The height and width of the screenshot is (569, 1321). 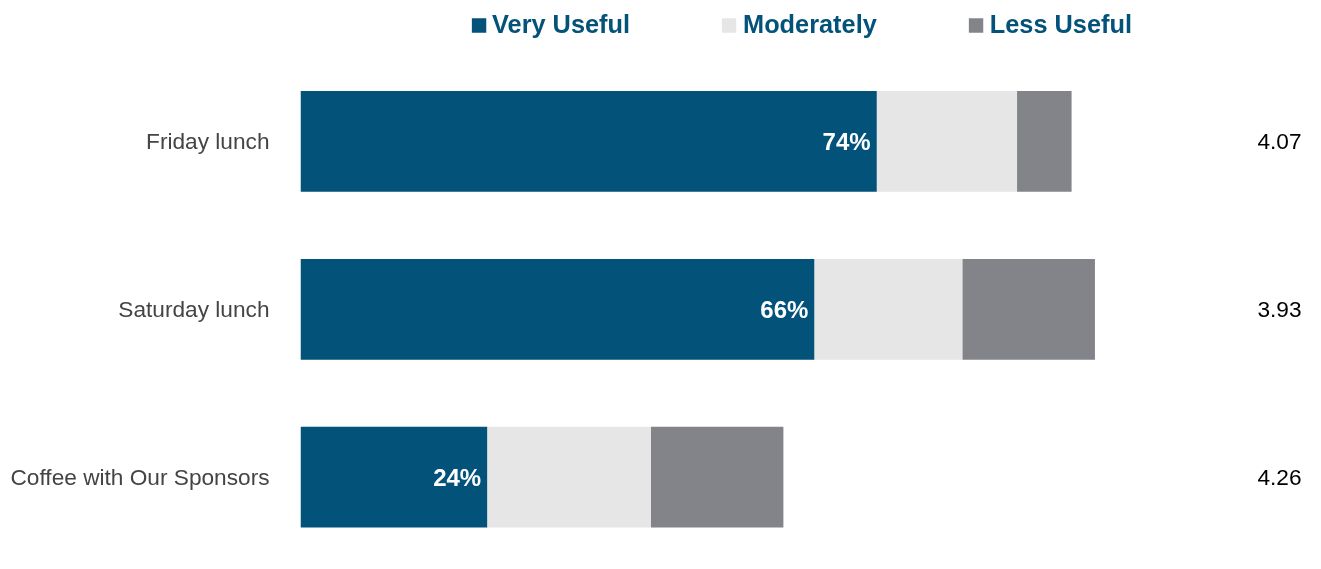 What do you see at coordinates (1279, 308) in the screenshot?
I see `text: 3.93` at bounding box center [1279, 308].